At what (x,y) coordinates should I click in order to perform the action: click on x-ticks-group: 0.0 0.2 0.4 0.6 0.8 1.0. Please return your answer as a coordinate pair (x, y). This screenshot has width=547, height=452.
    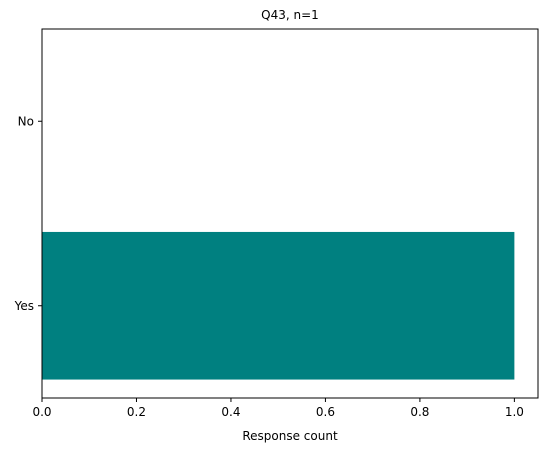
    Looking at the image, I should click on (278, 408).